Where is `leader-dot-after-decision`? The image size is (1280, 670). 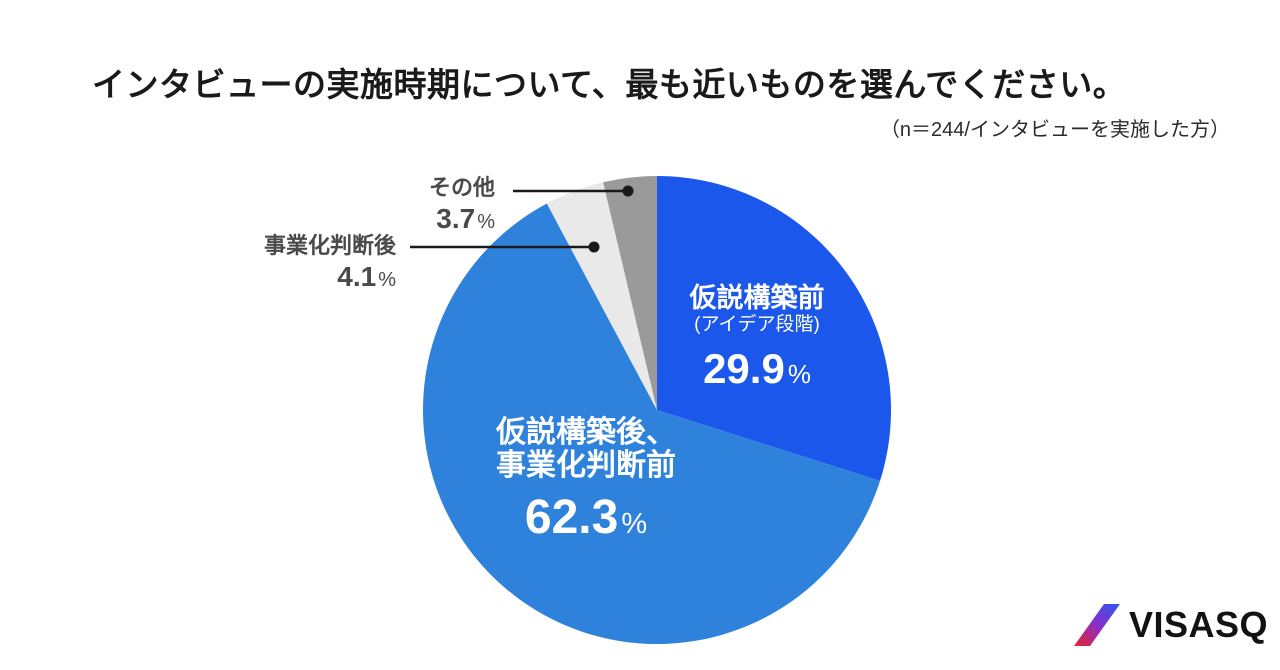
leader-dot-after-decision is located at coordinates (594, 247).